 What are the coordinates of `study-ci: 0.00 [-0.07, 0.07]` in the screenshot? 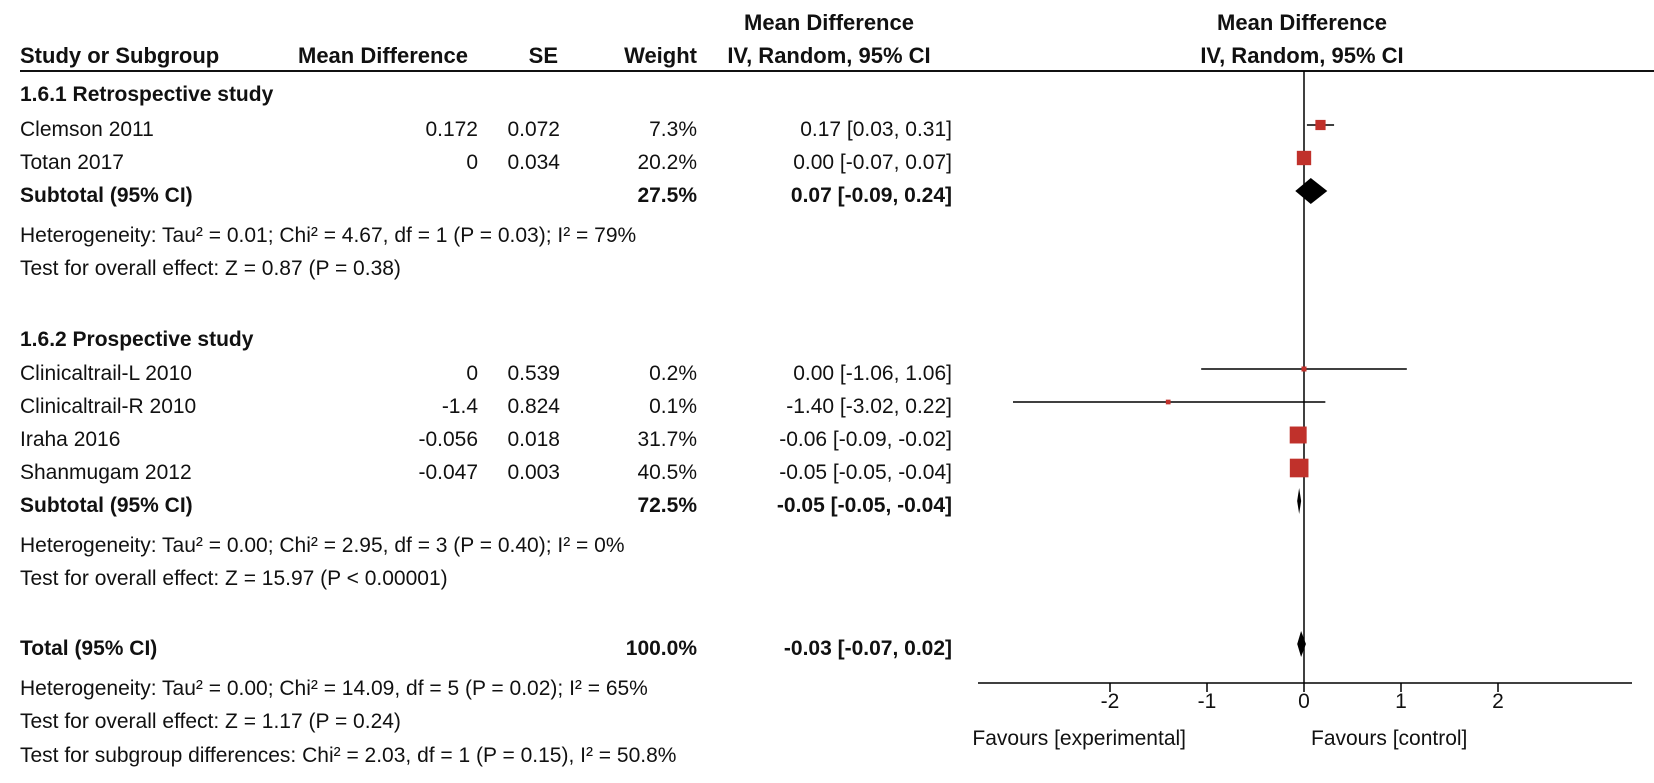 It's located at (872, 162).